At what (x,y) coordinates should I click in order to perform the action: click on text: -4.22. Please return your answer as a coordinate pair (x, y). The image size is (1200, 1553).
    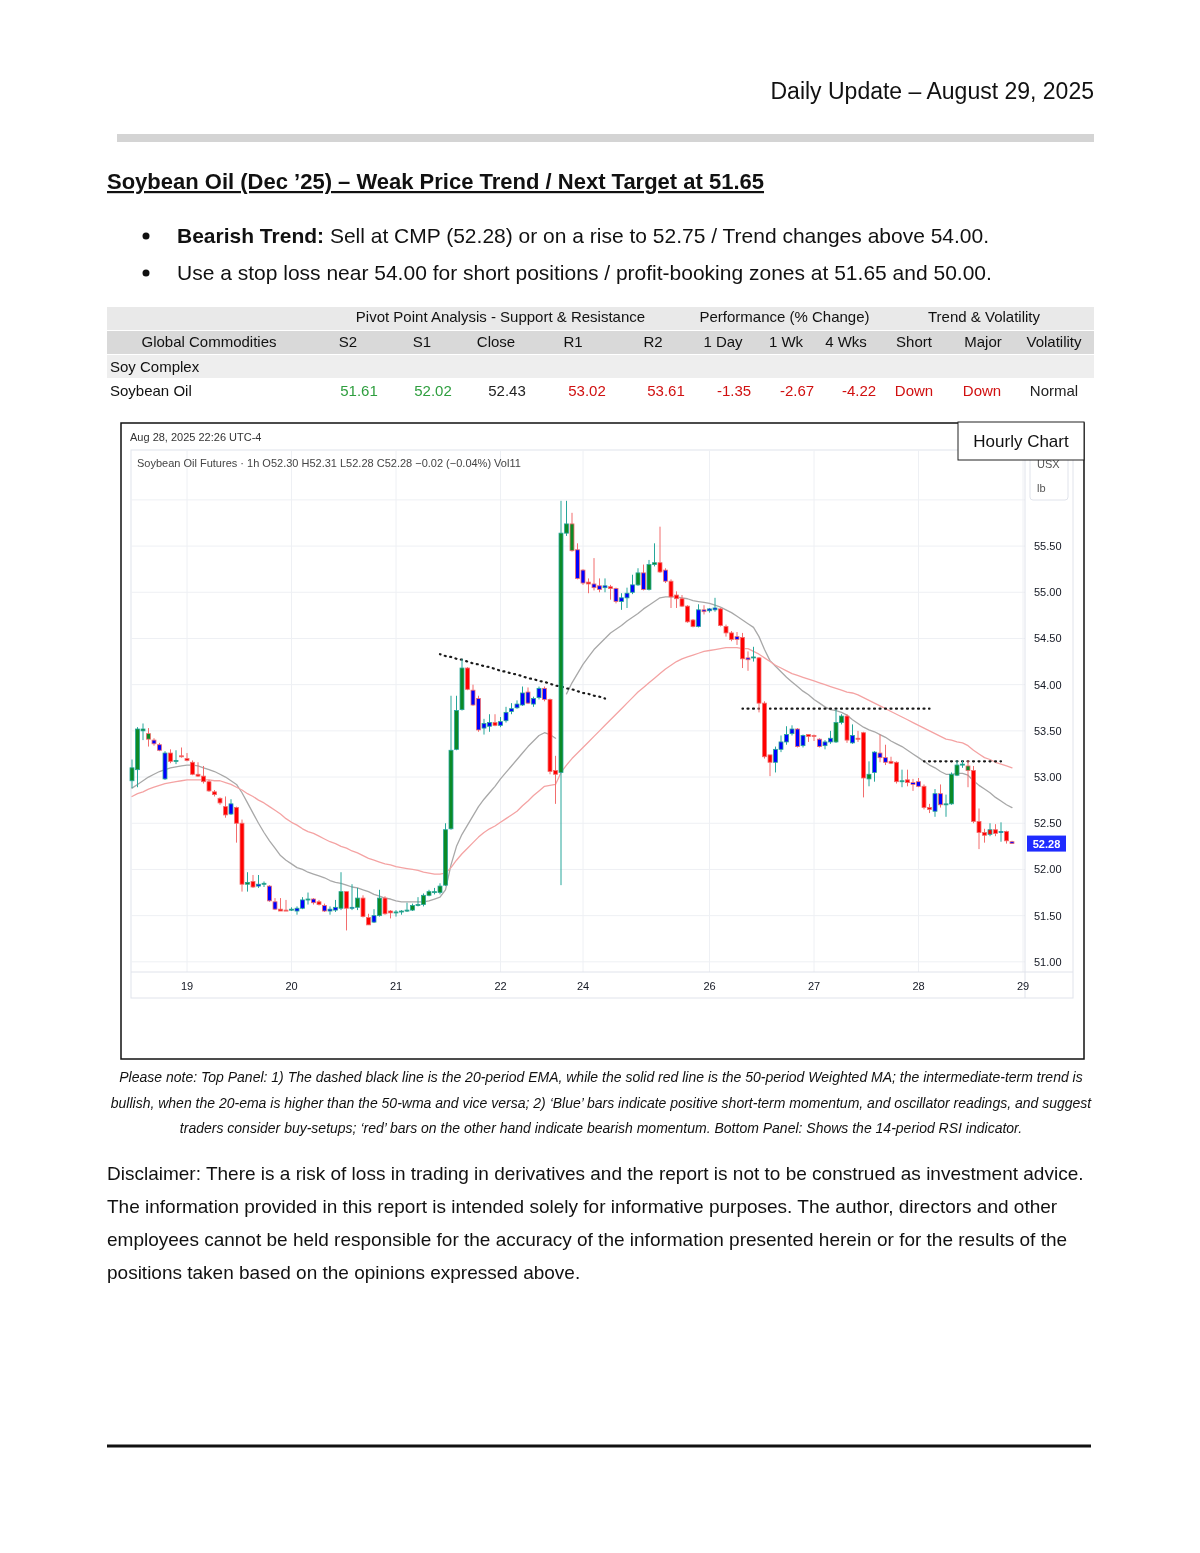
    Looking at the image, I should click on (859, 390).